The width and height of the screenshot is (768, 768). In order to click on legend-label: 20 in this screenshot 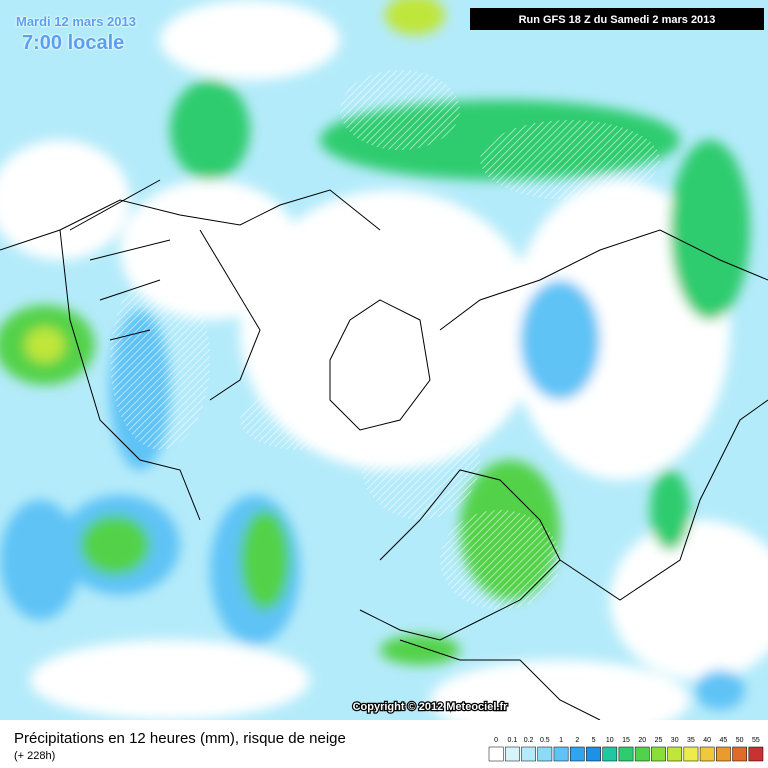, I will do `click(642, 740)`.